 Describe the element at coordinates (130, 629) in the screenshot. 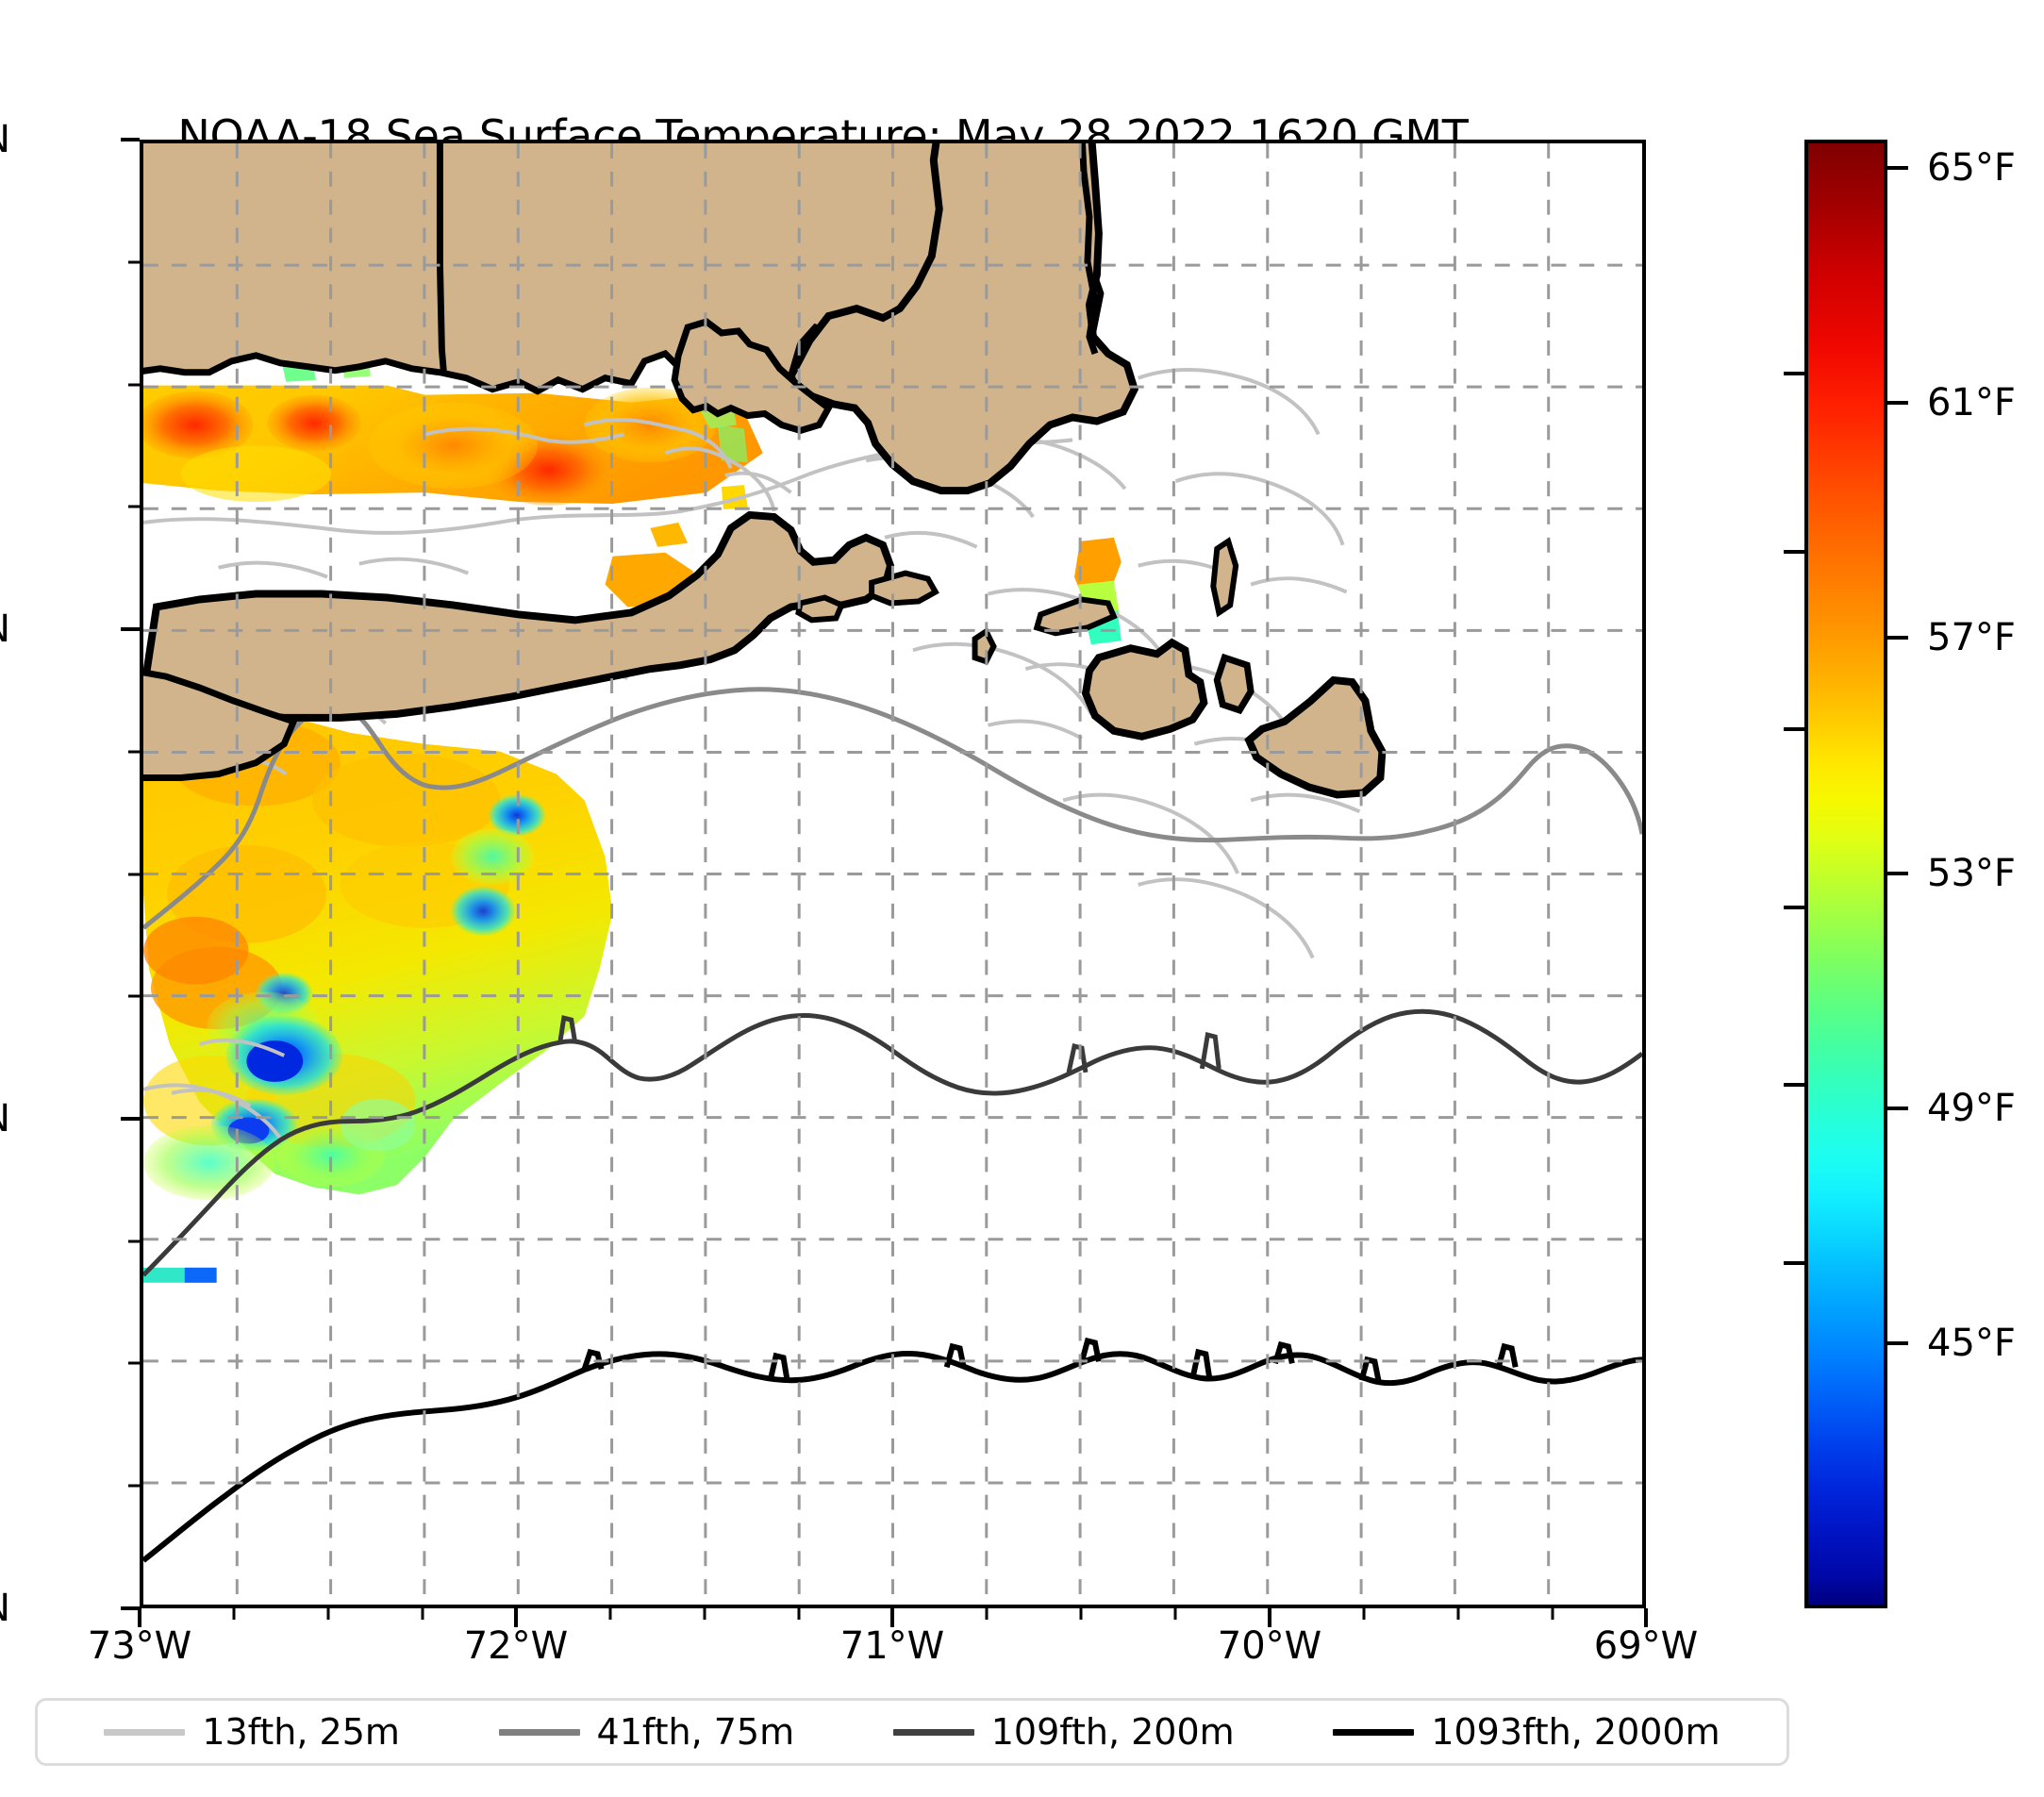

I see `ytick-mark-41n` at that location.